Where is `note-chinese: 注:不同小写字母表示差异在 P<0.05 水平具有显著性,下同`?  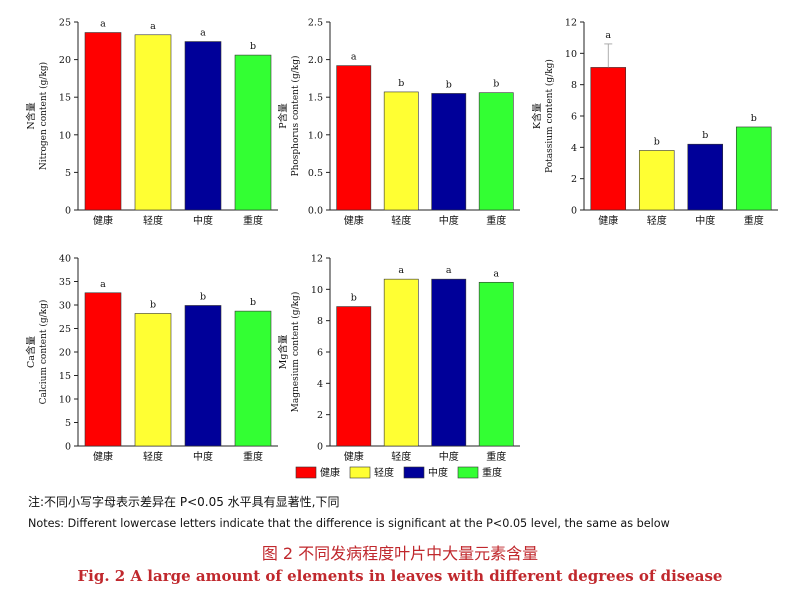 note-chinese: 注:不同小写字母表示差异在 P<0.05 水平具有显著性,下同 is located at coordinates (184, 502).